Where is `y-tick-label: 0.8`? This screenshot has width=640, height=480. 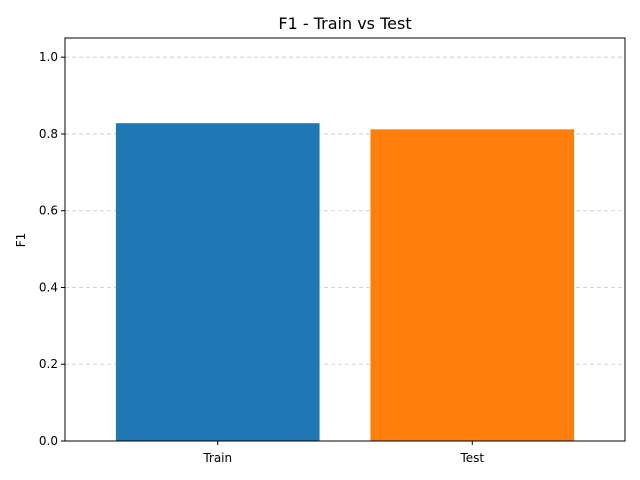
y-tick-label: 0.8 is located at coordinates (48, 134).